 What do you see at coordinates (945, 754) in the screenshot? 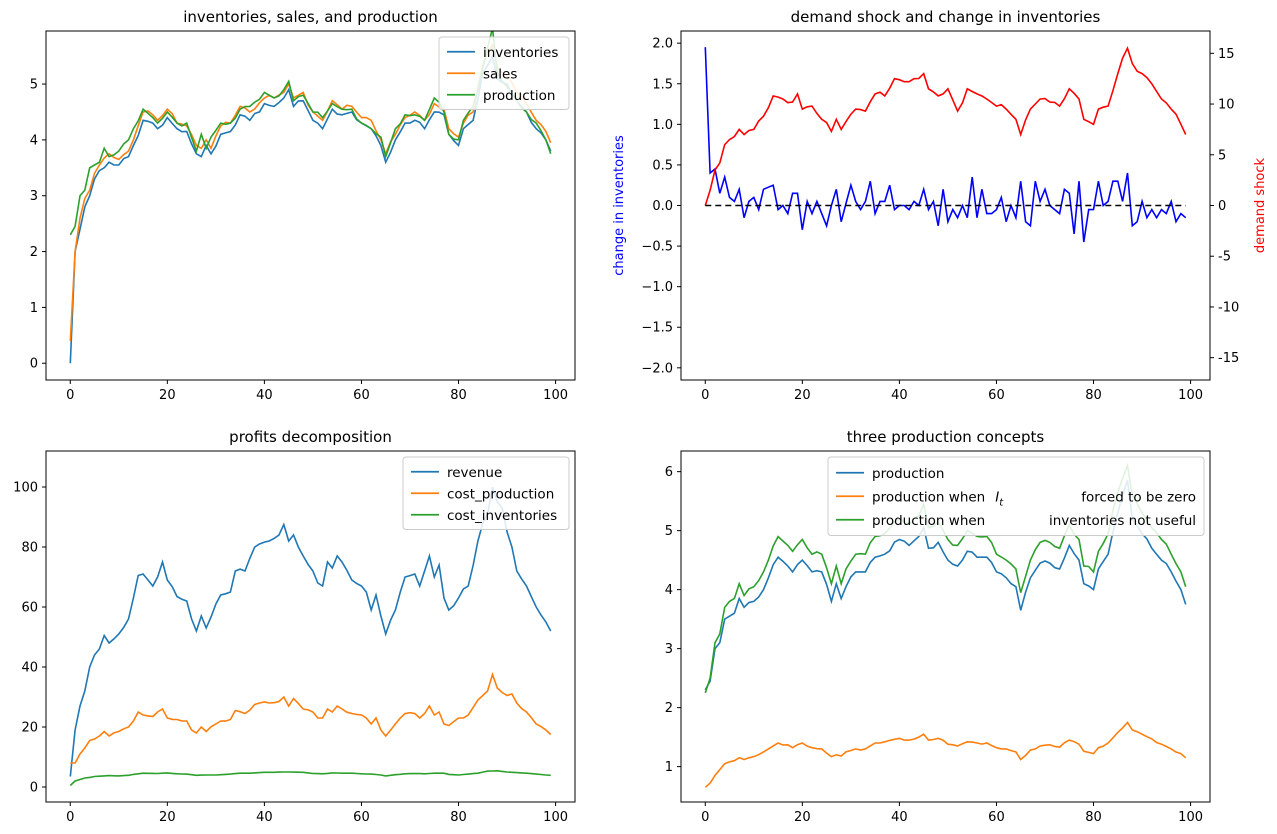
I see `series-line-zero_inv` at bounding box center [945, 754].